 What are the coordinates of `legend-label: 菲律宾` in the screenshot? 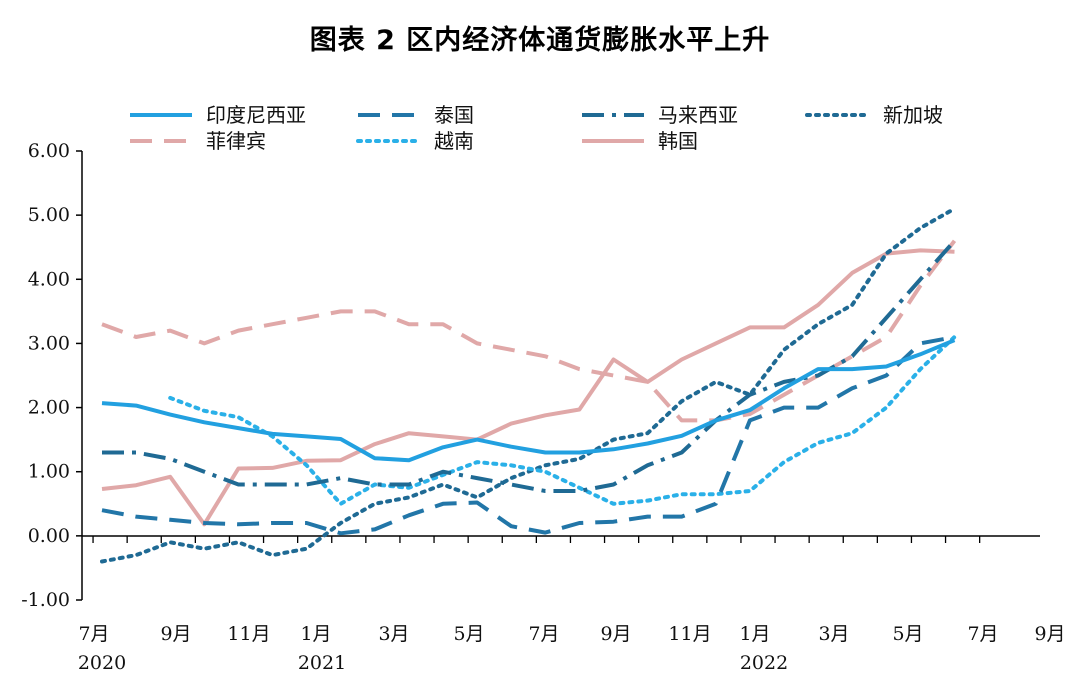 It's located at (236, 141).